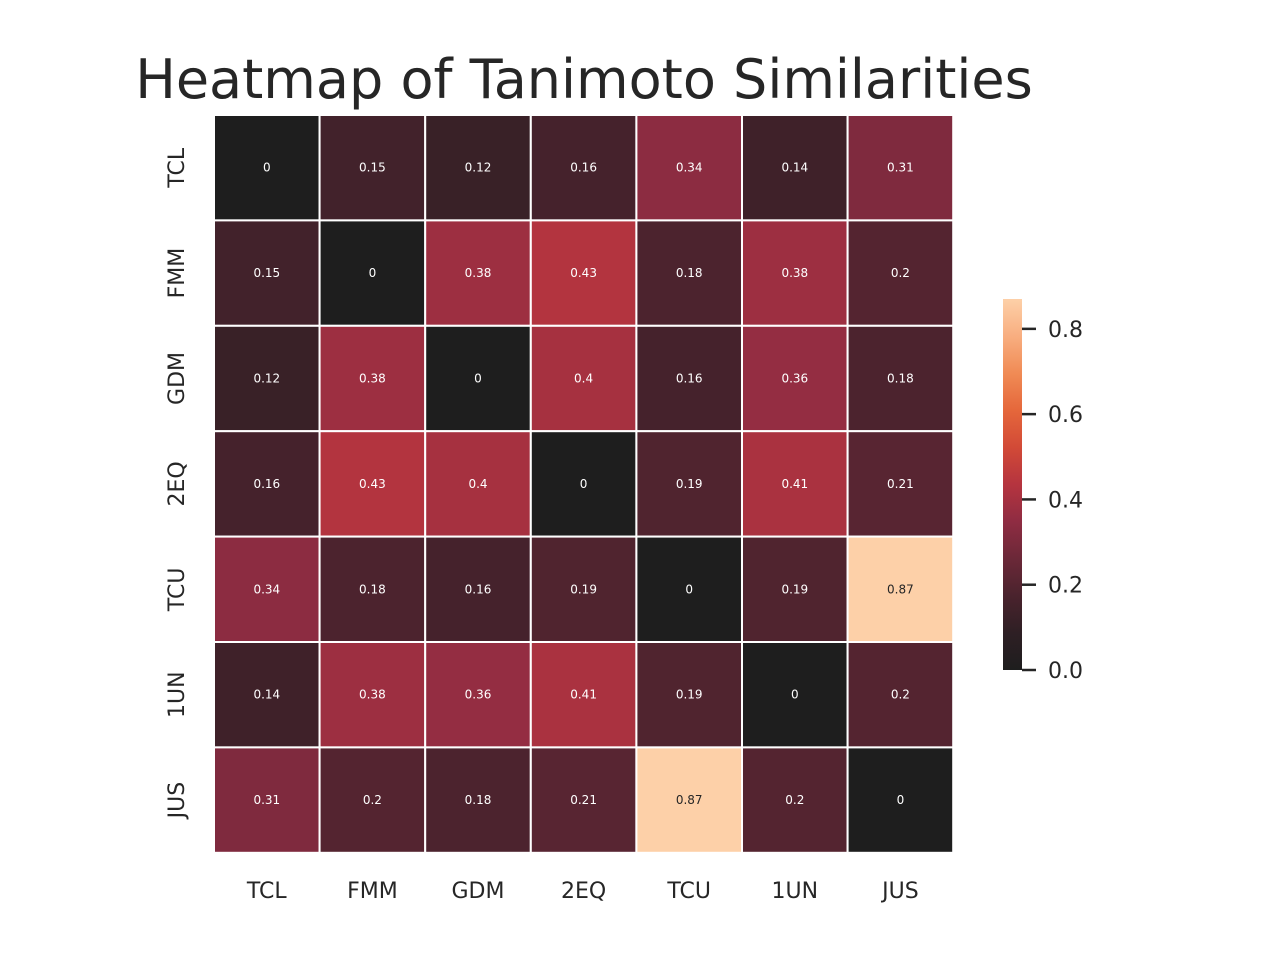 The height and width of the screenshot is (960, 1280). I want to click on colorbar-tick-label: 0.6, so click(1065, 415).